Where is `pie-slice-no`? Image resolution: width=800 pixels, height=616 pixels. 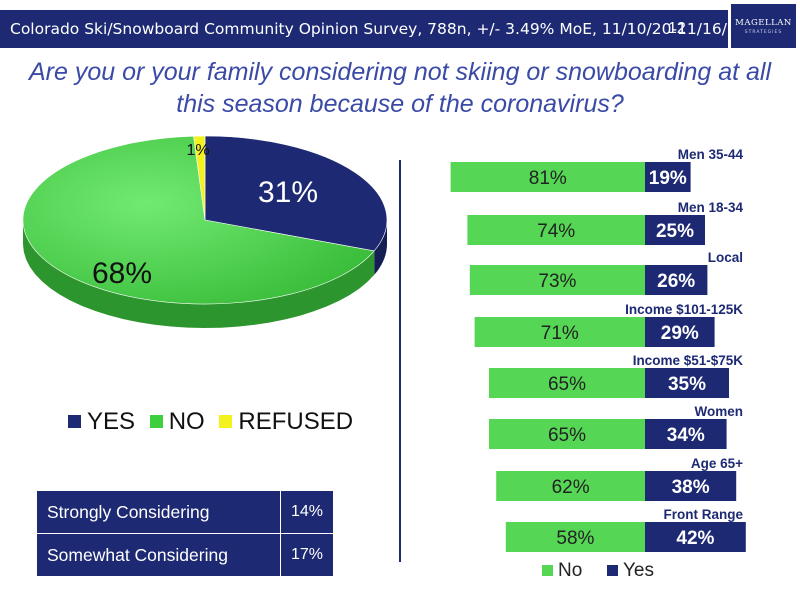
pie-slice-no is located at coordinates (198, 220).